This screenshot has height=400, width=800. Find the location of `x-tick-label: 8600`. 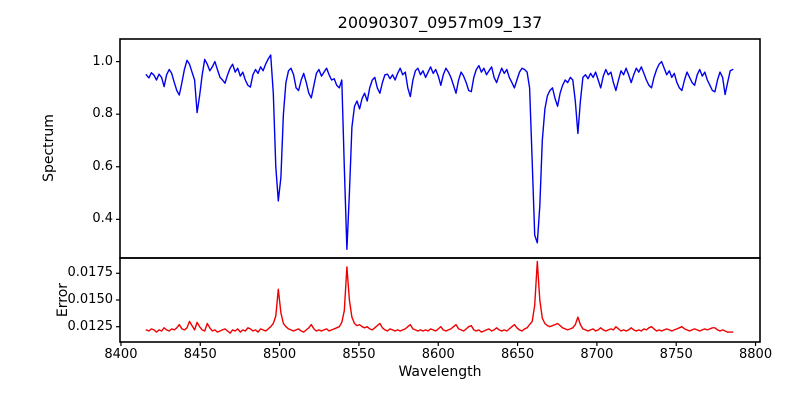

x-tick-label: 8600 is located at coordinates (438, 354).